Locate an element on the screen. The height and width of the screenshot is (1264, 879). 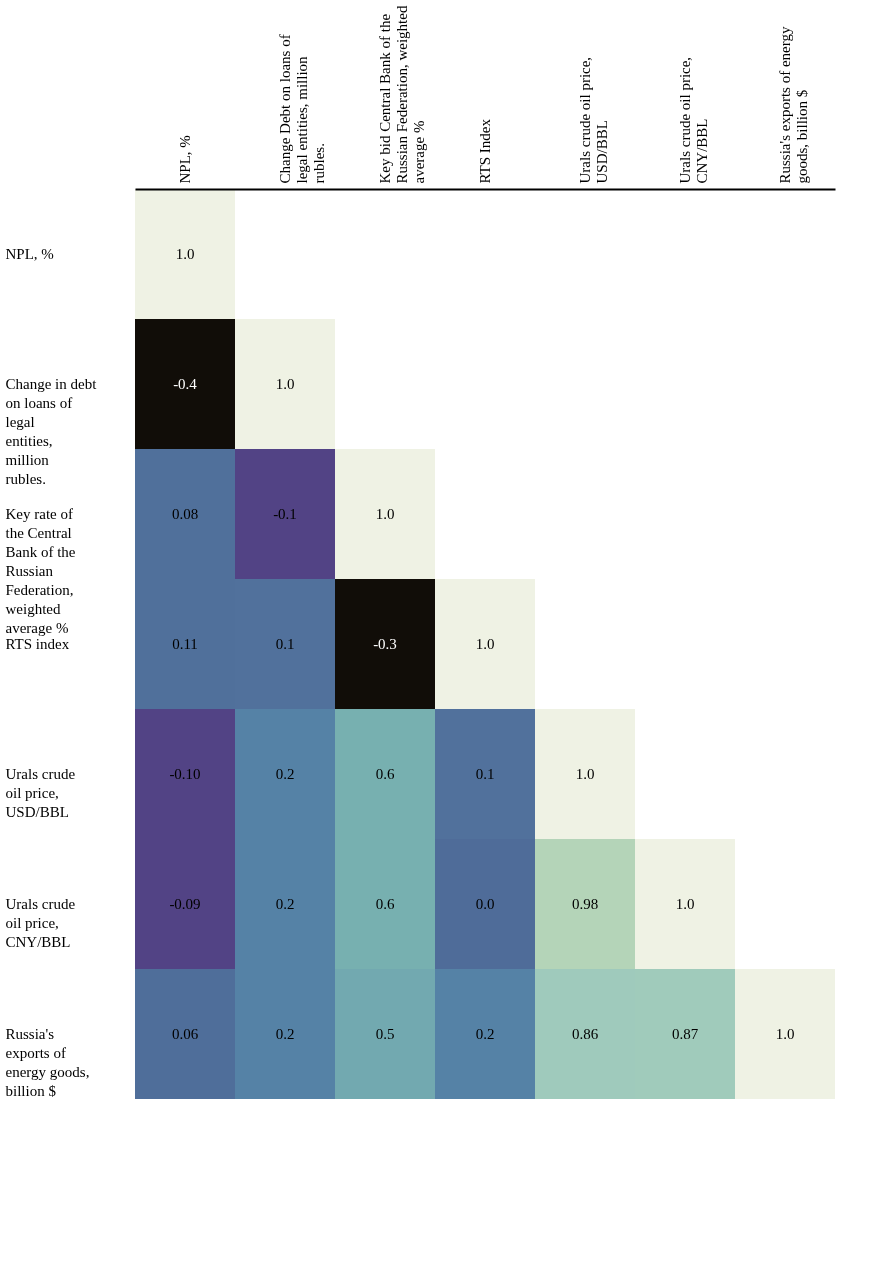
x-tick-label: Urals crude oil price, USD/BBL is located at coordinates (593, 120).